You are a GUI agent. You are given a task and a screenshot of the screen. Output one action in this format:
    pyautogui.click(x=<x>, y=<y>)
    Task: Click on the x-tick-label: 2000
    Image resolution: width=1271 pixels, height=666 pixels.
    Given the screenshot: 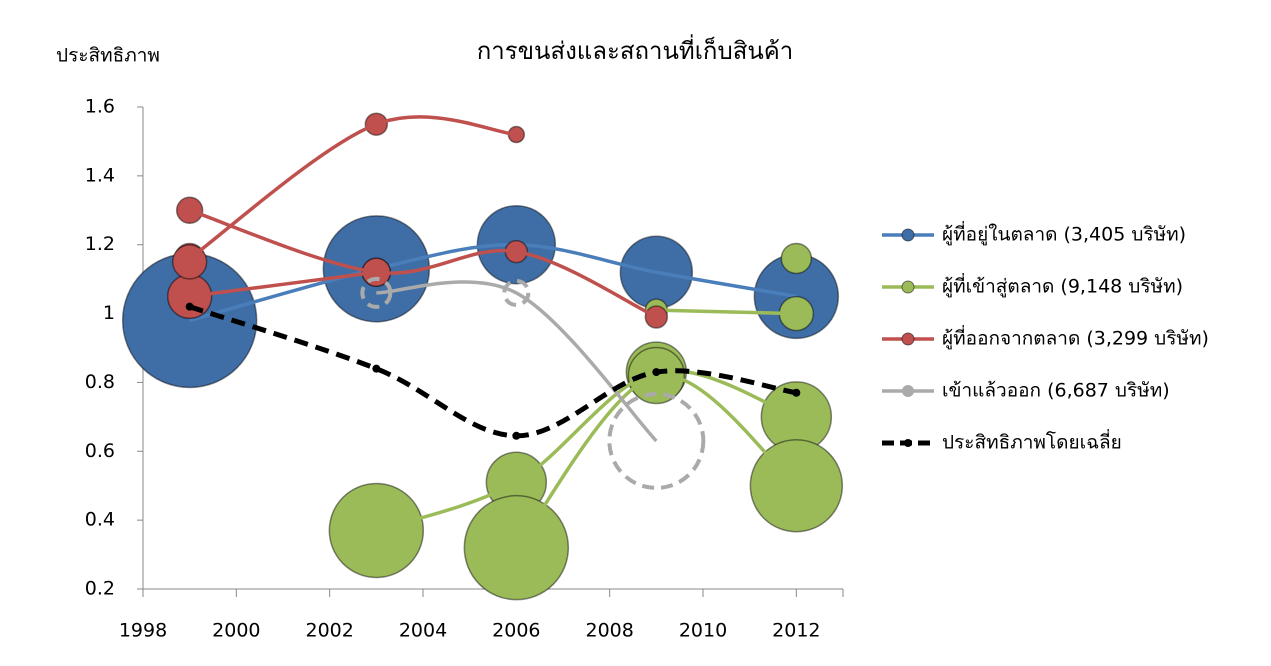 What is the action you would take?
    pyautogui.click(x=236, y=631)
    